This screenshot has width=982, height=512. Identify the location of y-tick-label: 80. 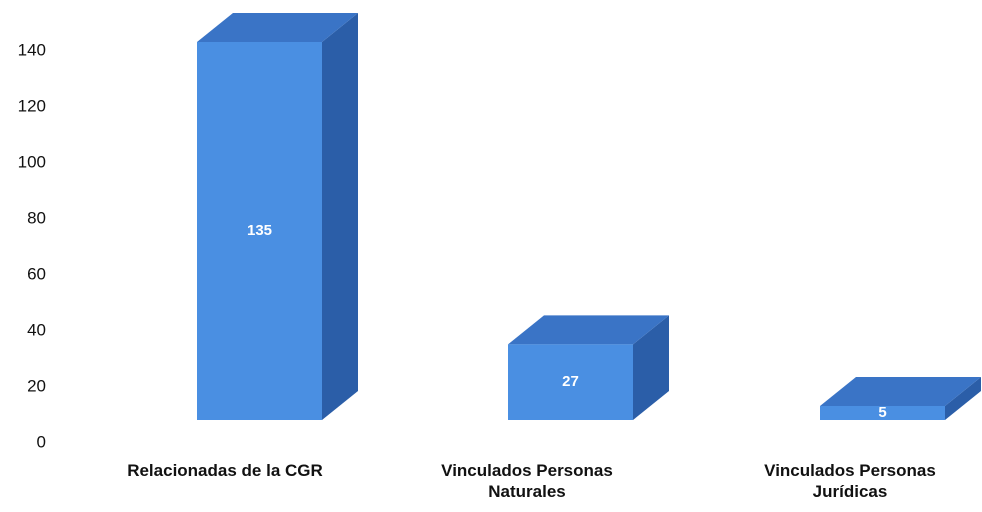
(36, 217).